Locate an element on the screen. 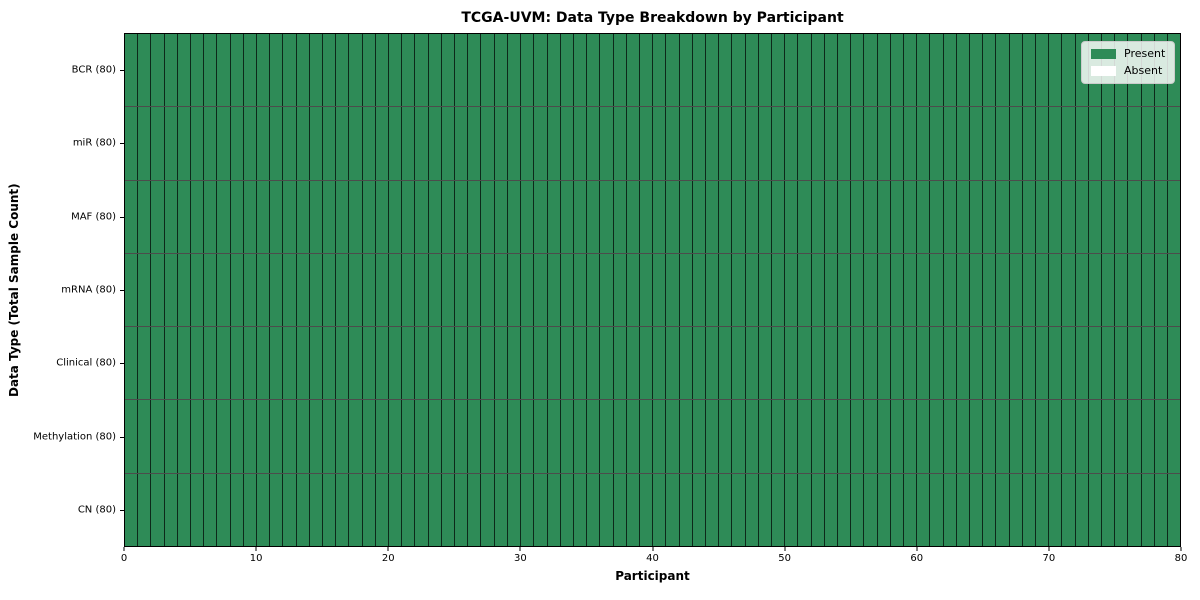 This screenshot has height=600, width=1200. legend-item: Absent is located at coordinates (1128, 71).